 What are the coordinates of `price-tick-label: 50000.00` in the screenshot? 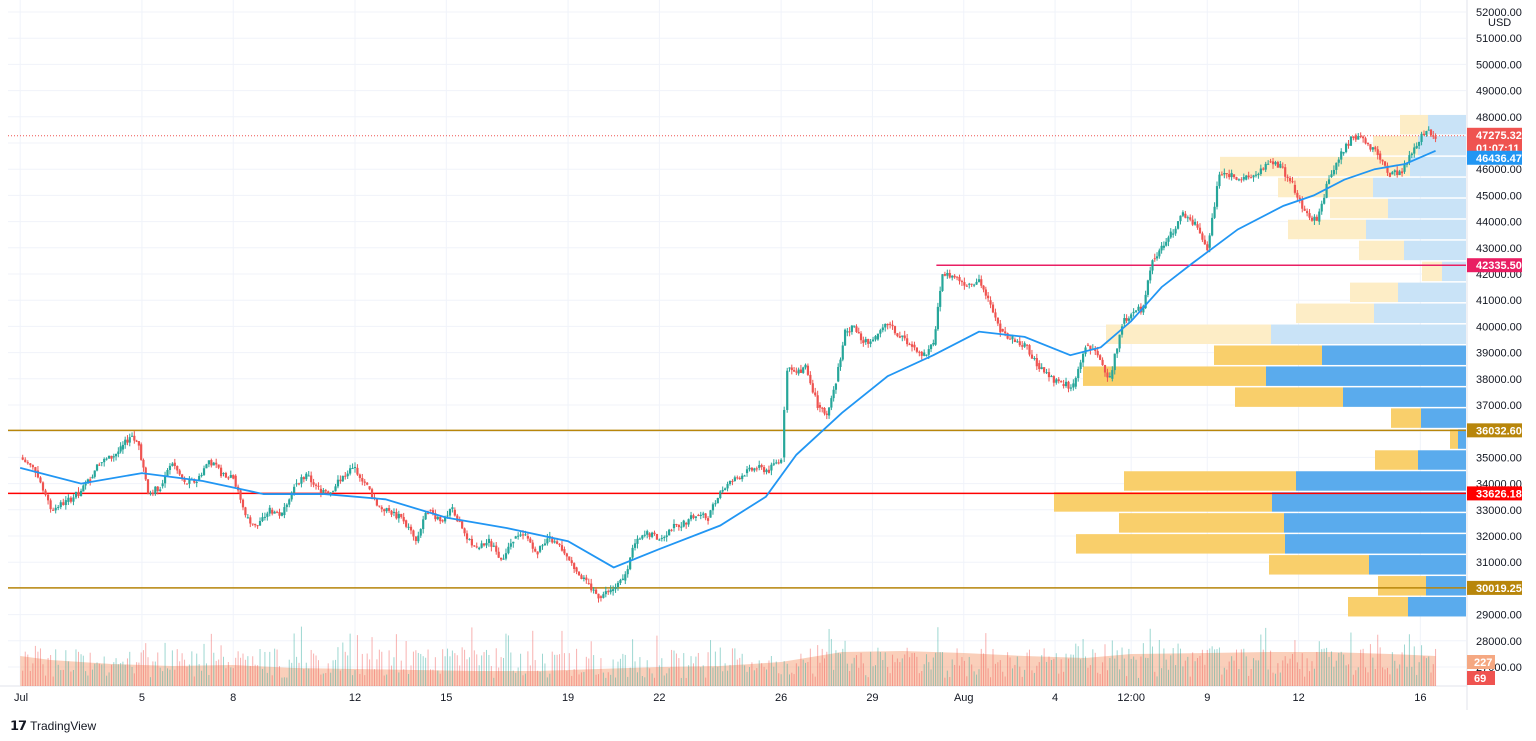 It's located at (1499, 65).